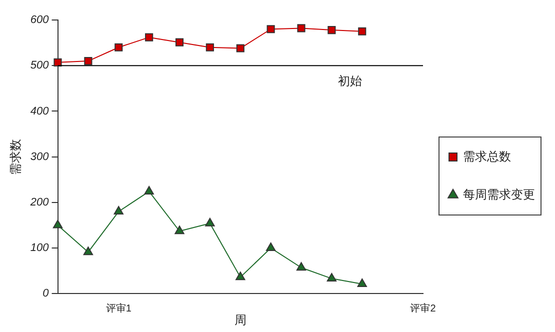 The height and width of the screenshot is (332, 555). Describe the element at coordinates (40, 248) in the screenshot. I see `y-tick-label: 100` at that location.